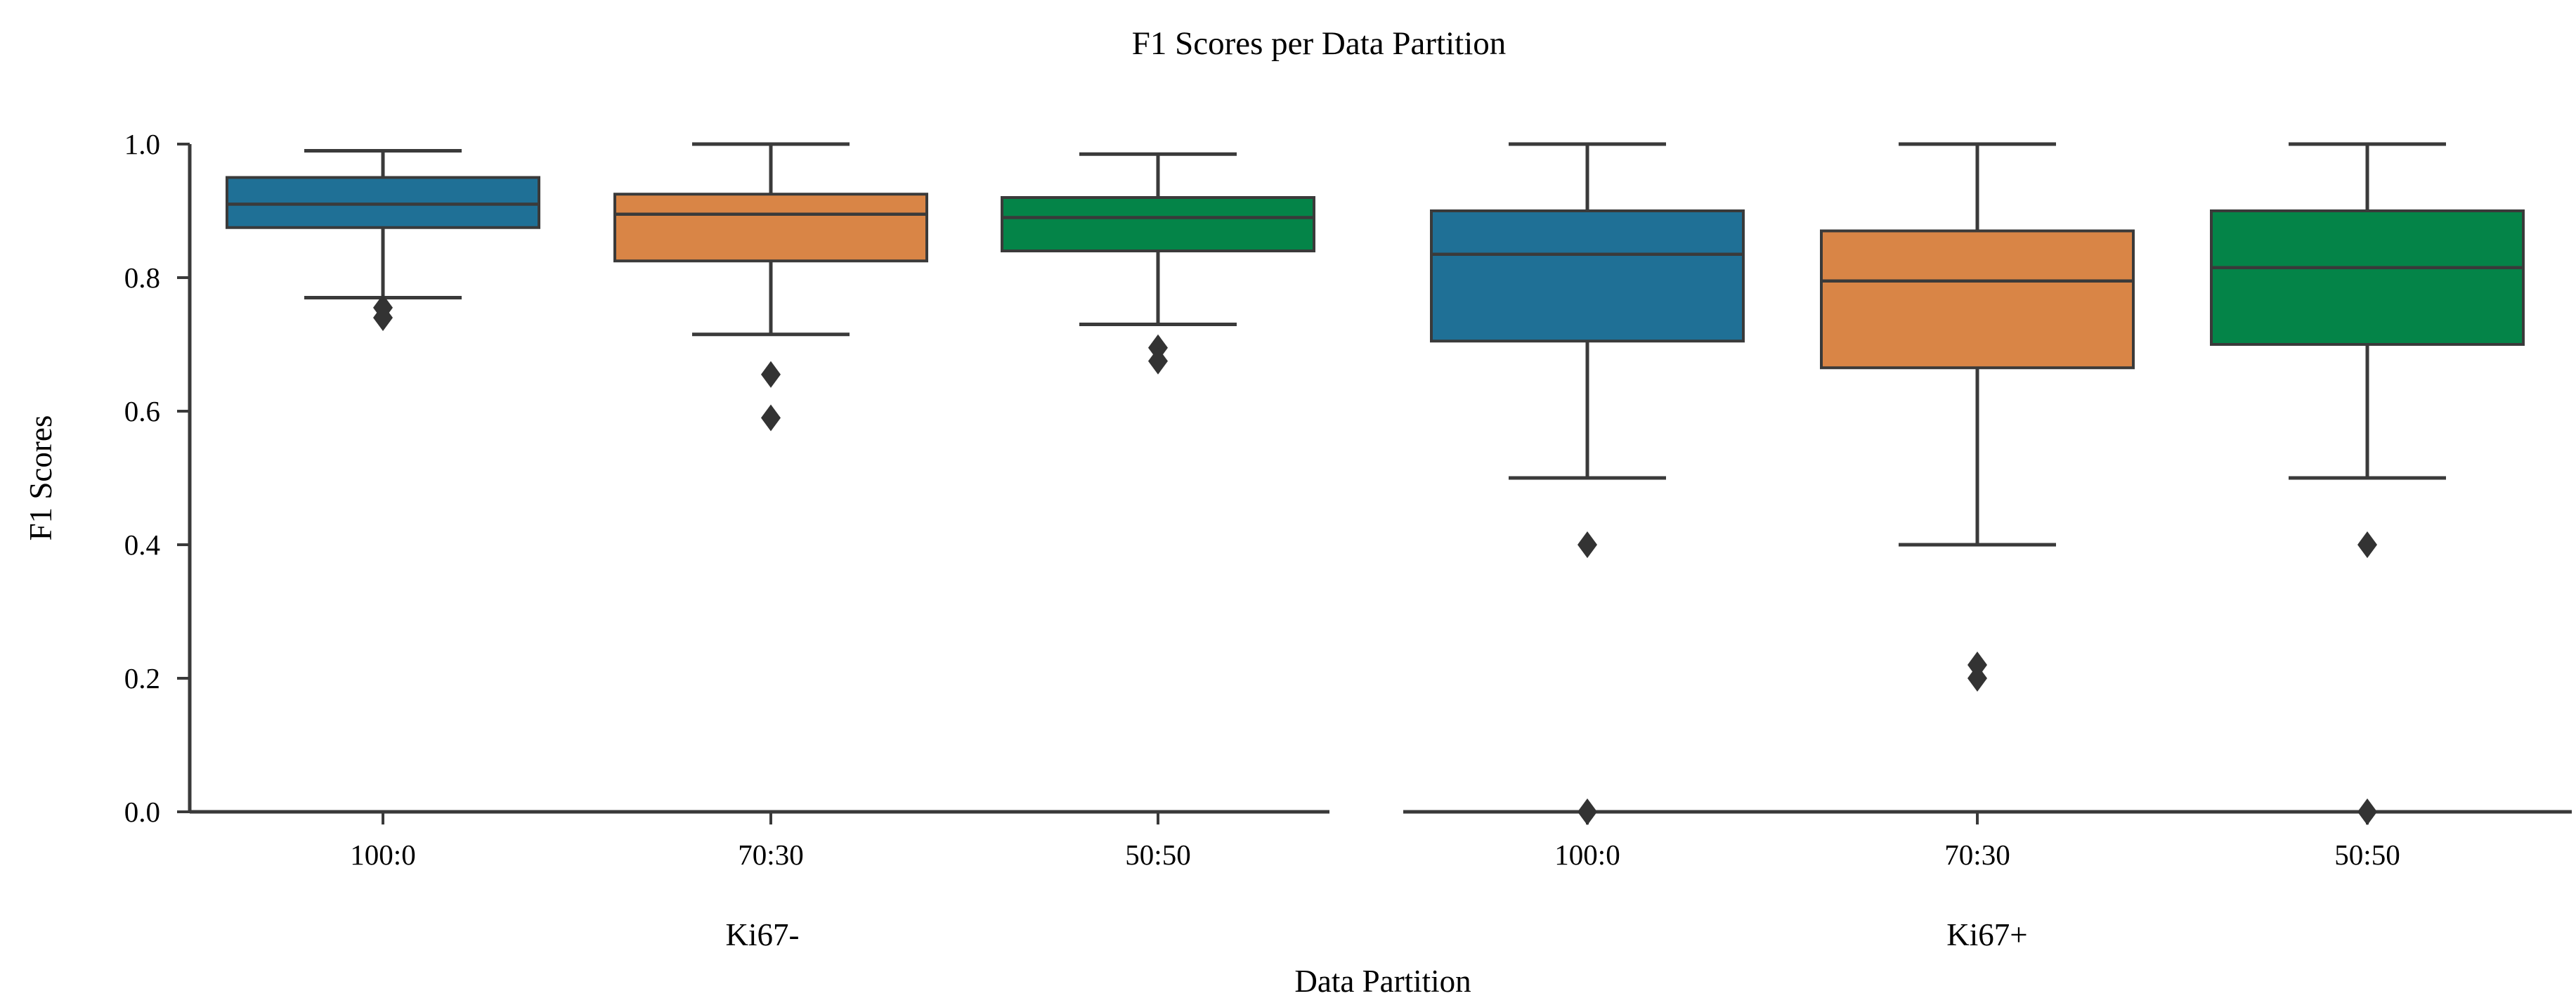 Image resolution: width=2576 pixels, height=1003 pixels. What do you see at coordinates (142, 545) in the screenshot?
I see `y-tick-label: 0.4` at bounding box center [142, 545].